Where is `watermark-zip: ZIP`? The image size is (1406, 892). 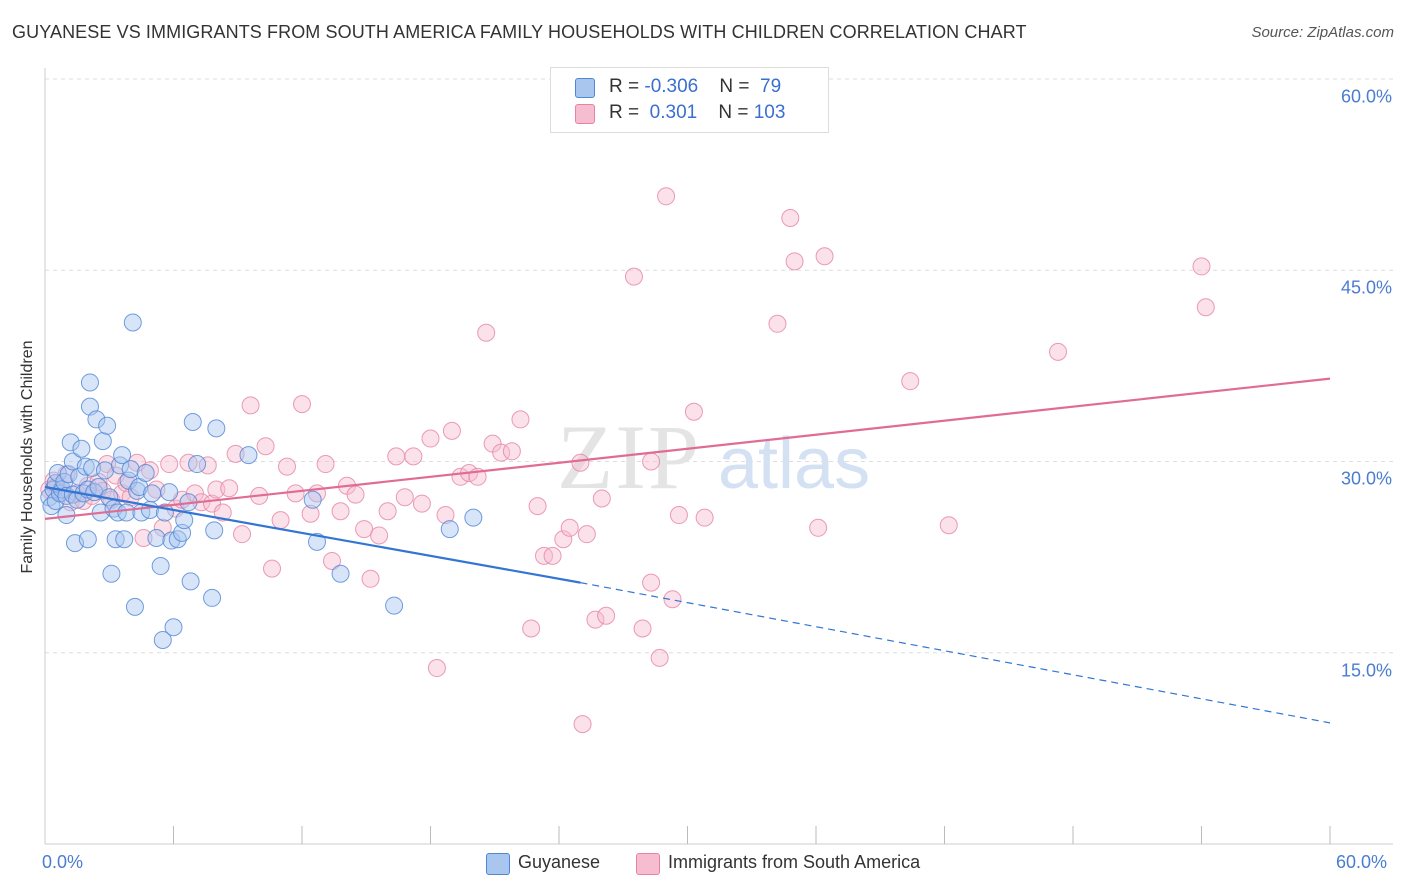 watermark-zip: ZIP is located at coordinates (629, 457).